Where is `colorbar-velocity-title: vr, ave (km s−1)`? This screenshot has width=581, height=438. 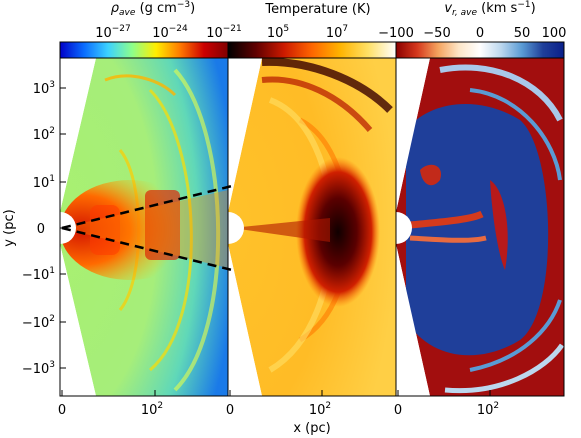
colorbar-velocity-title: vr, ave (km s−1) is located at coordinates (489, 9).